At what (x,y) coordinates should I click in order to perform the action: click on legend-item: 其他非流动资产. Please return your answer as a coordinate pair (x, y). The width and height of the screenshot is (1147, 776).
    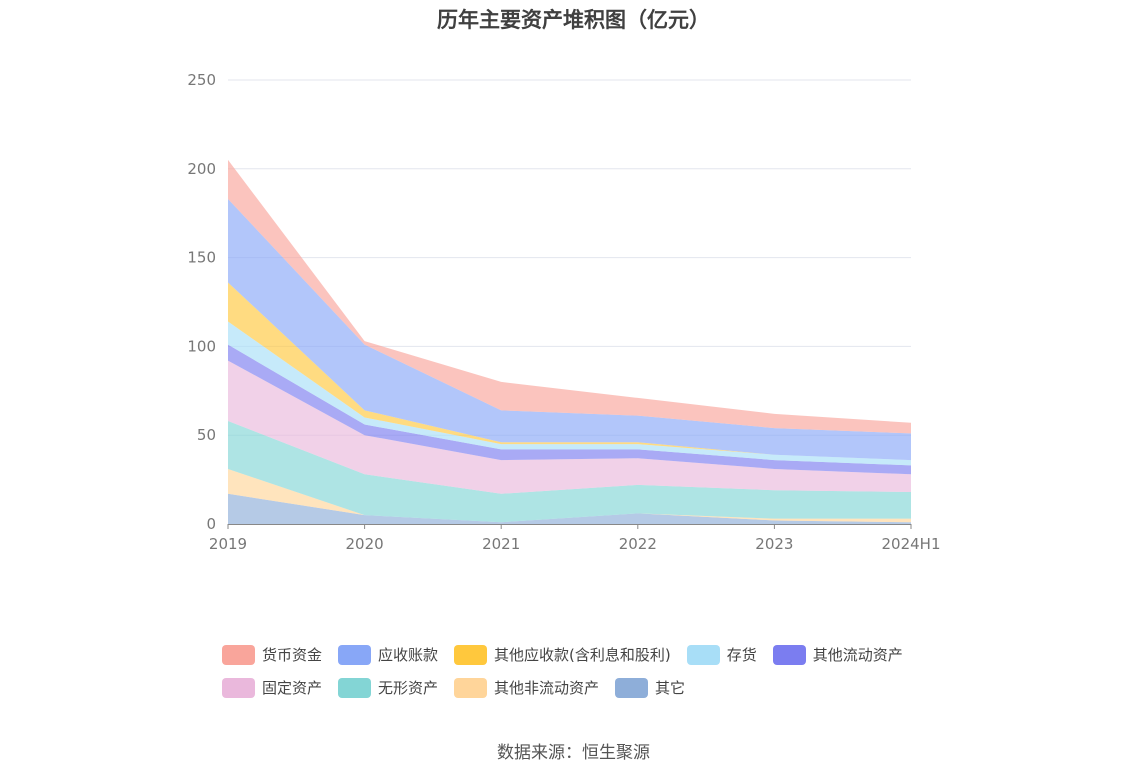
    Looking at the image, I should click on (526, 687).